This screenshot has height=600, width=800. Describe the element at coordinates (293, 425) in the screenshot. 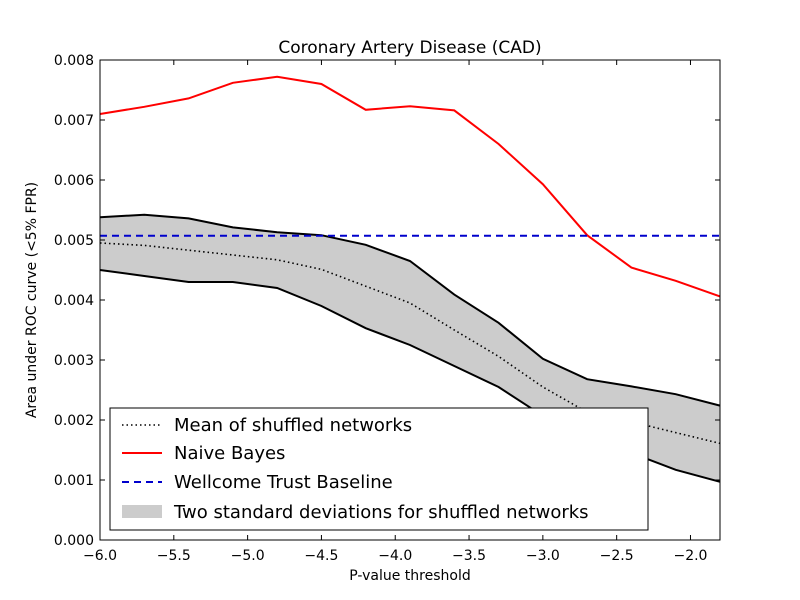

I see `legend-mean-label: Mean of shuffled networks` at that location.